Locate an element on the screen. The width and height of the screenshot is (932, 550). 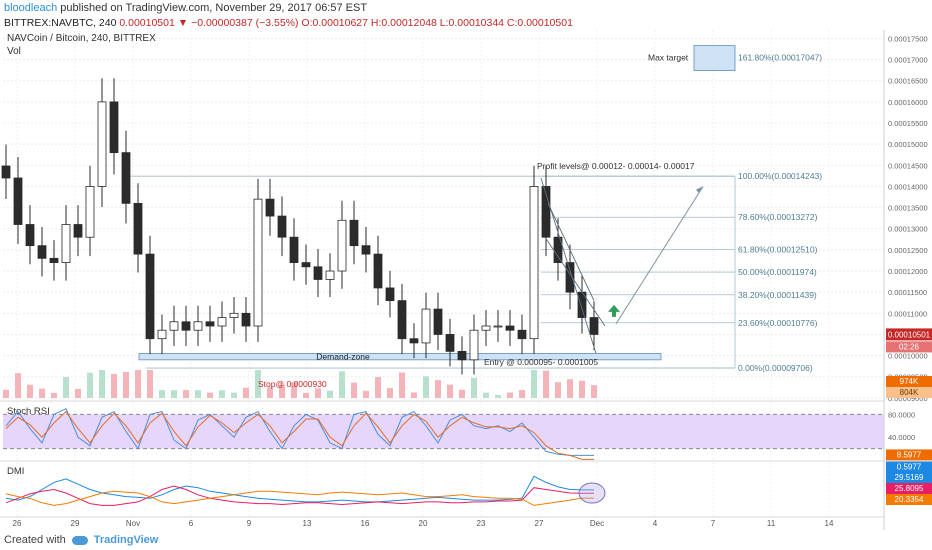
dmi-adx-badge-text: 29.5169 is located at coordinates (909, 477).